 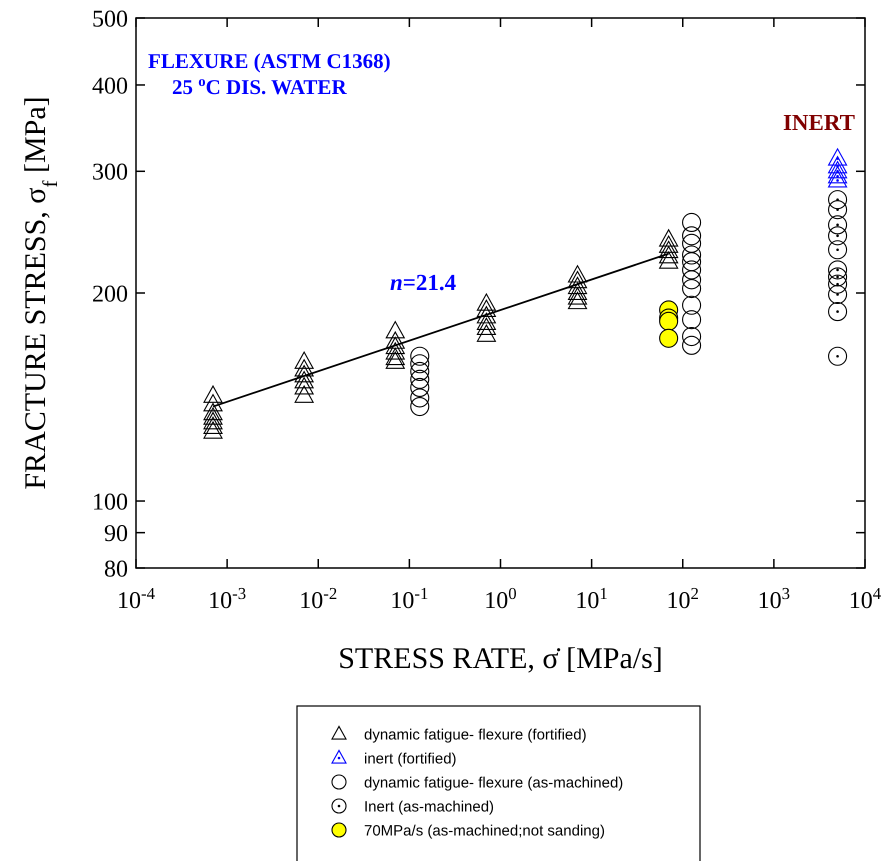 I want to click on y-tick-label: 80, so click(x=116, y=569).